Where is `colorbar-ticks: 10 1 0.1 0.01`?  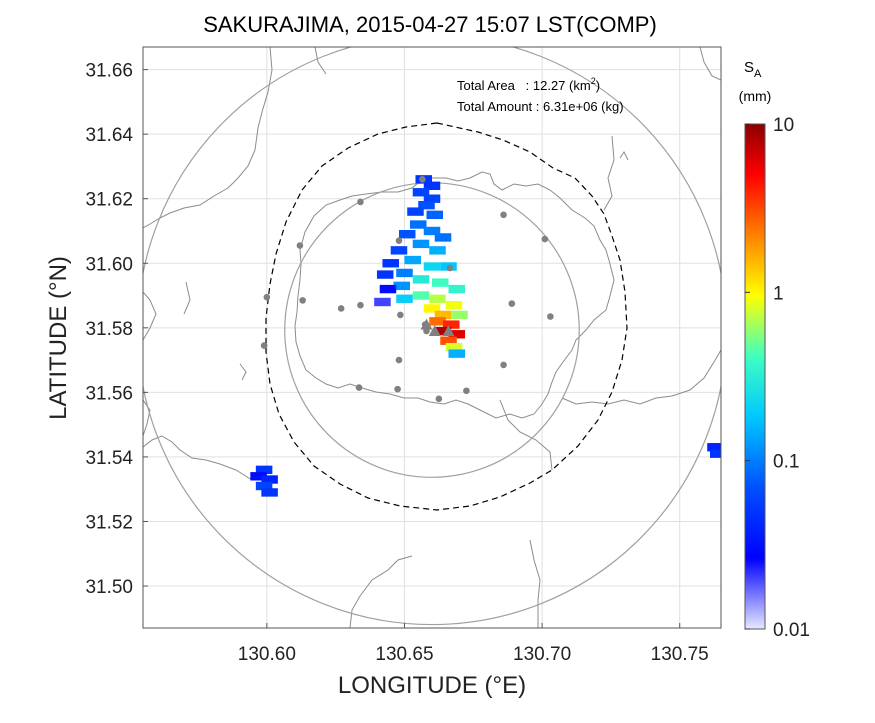 colorbar-ticks: 10 1 0.1 0.01 is located at coordinates (777, 378).